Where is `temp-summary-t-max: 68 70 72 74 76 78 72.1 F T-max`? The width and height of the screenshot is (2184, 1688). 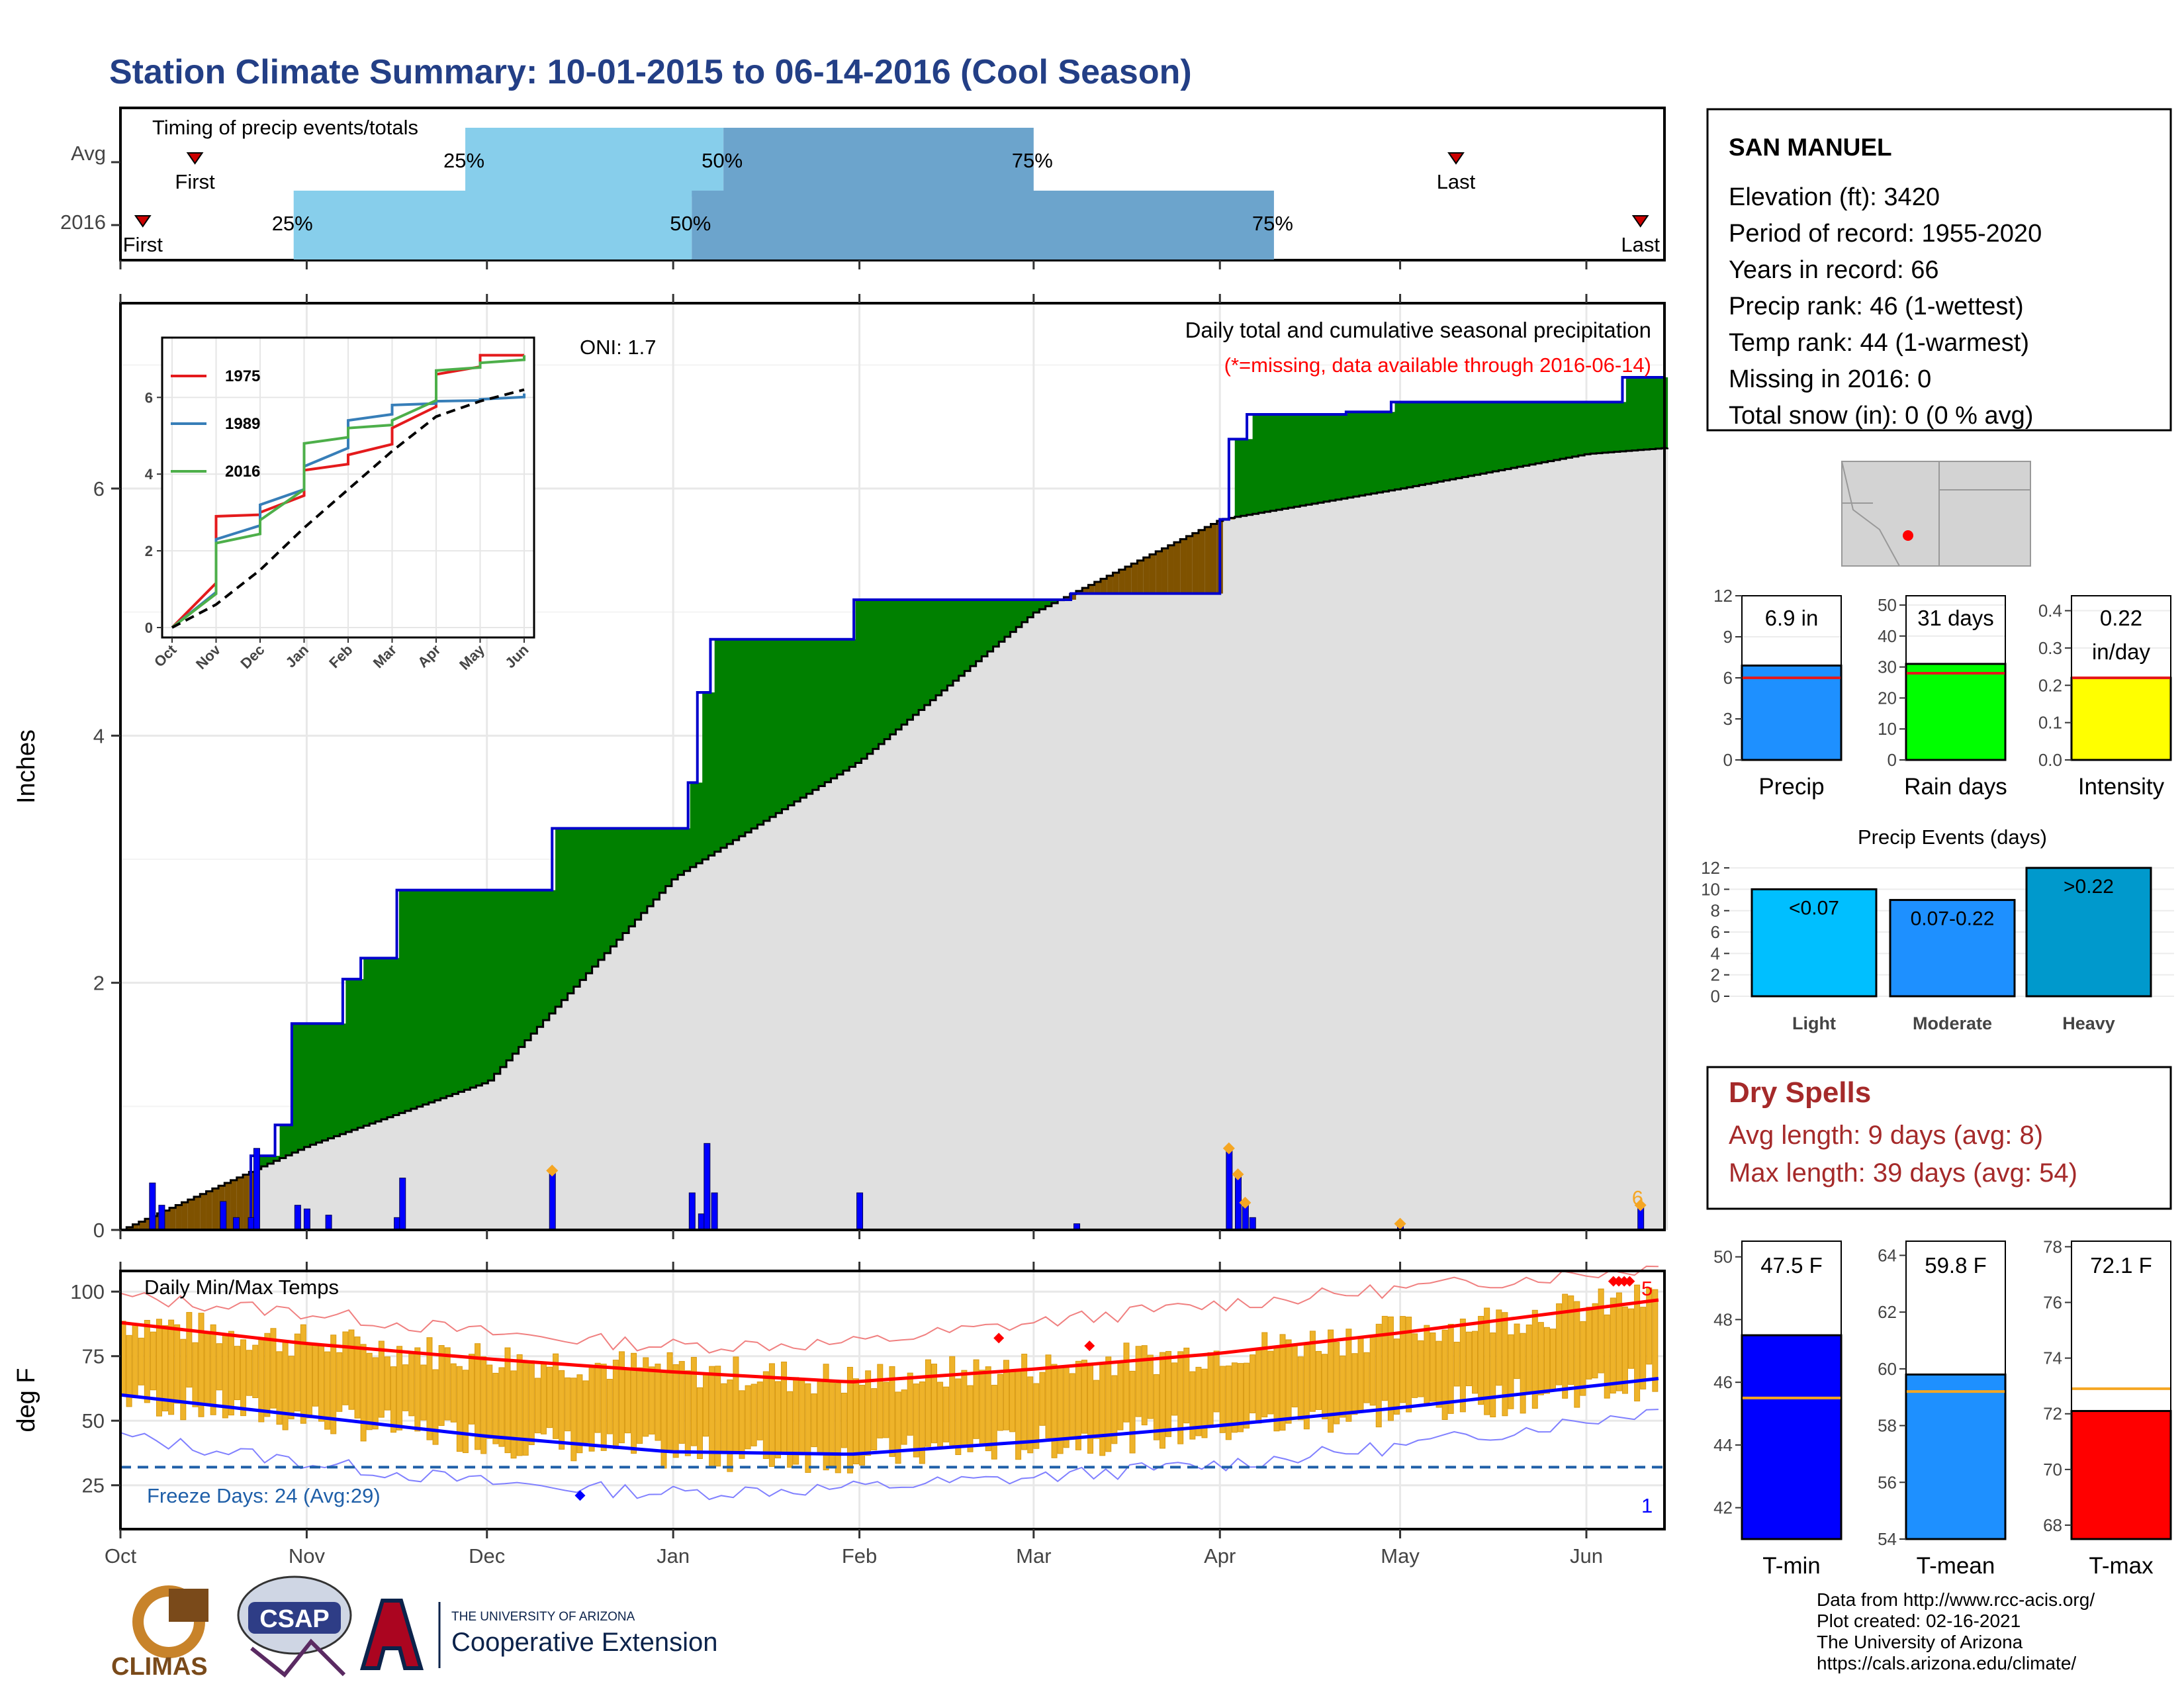 temp-summary-t-max: 68 70 72 74 76 78 72.1 F T-max is located at coordinates (2107, 1408).